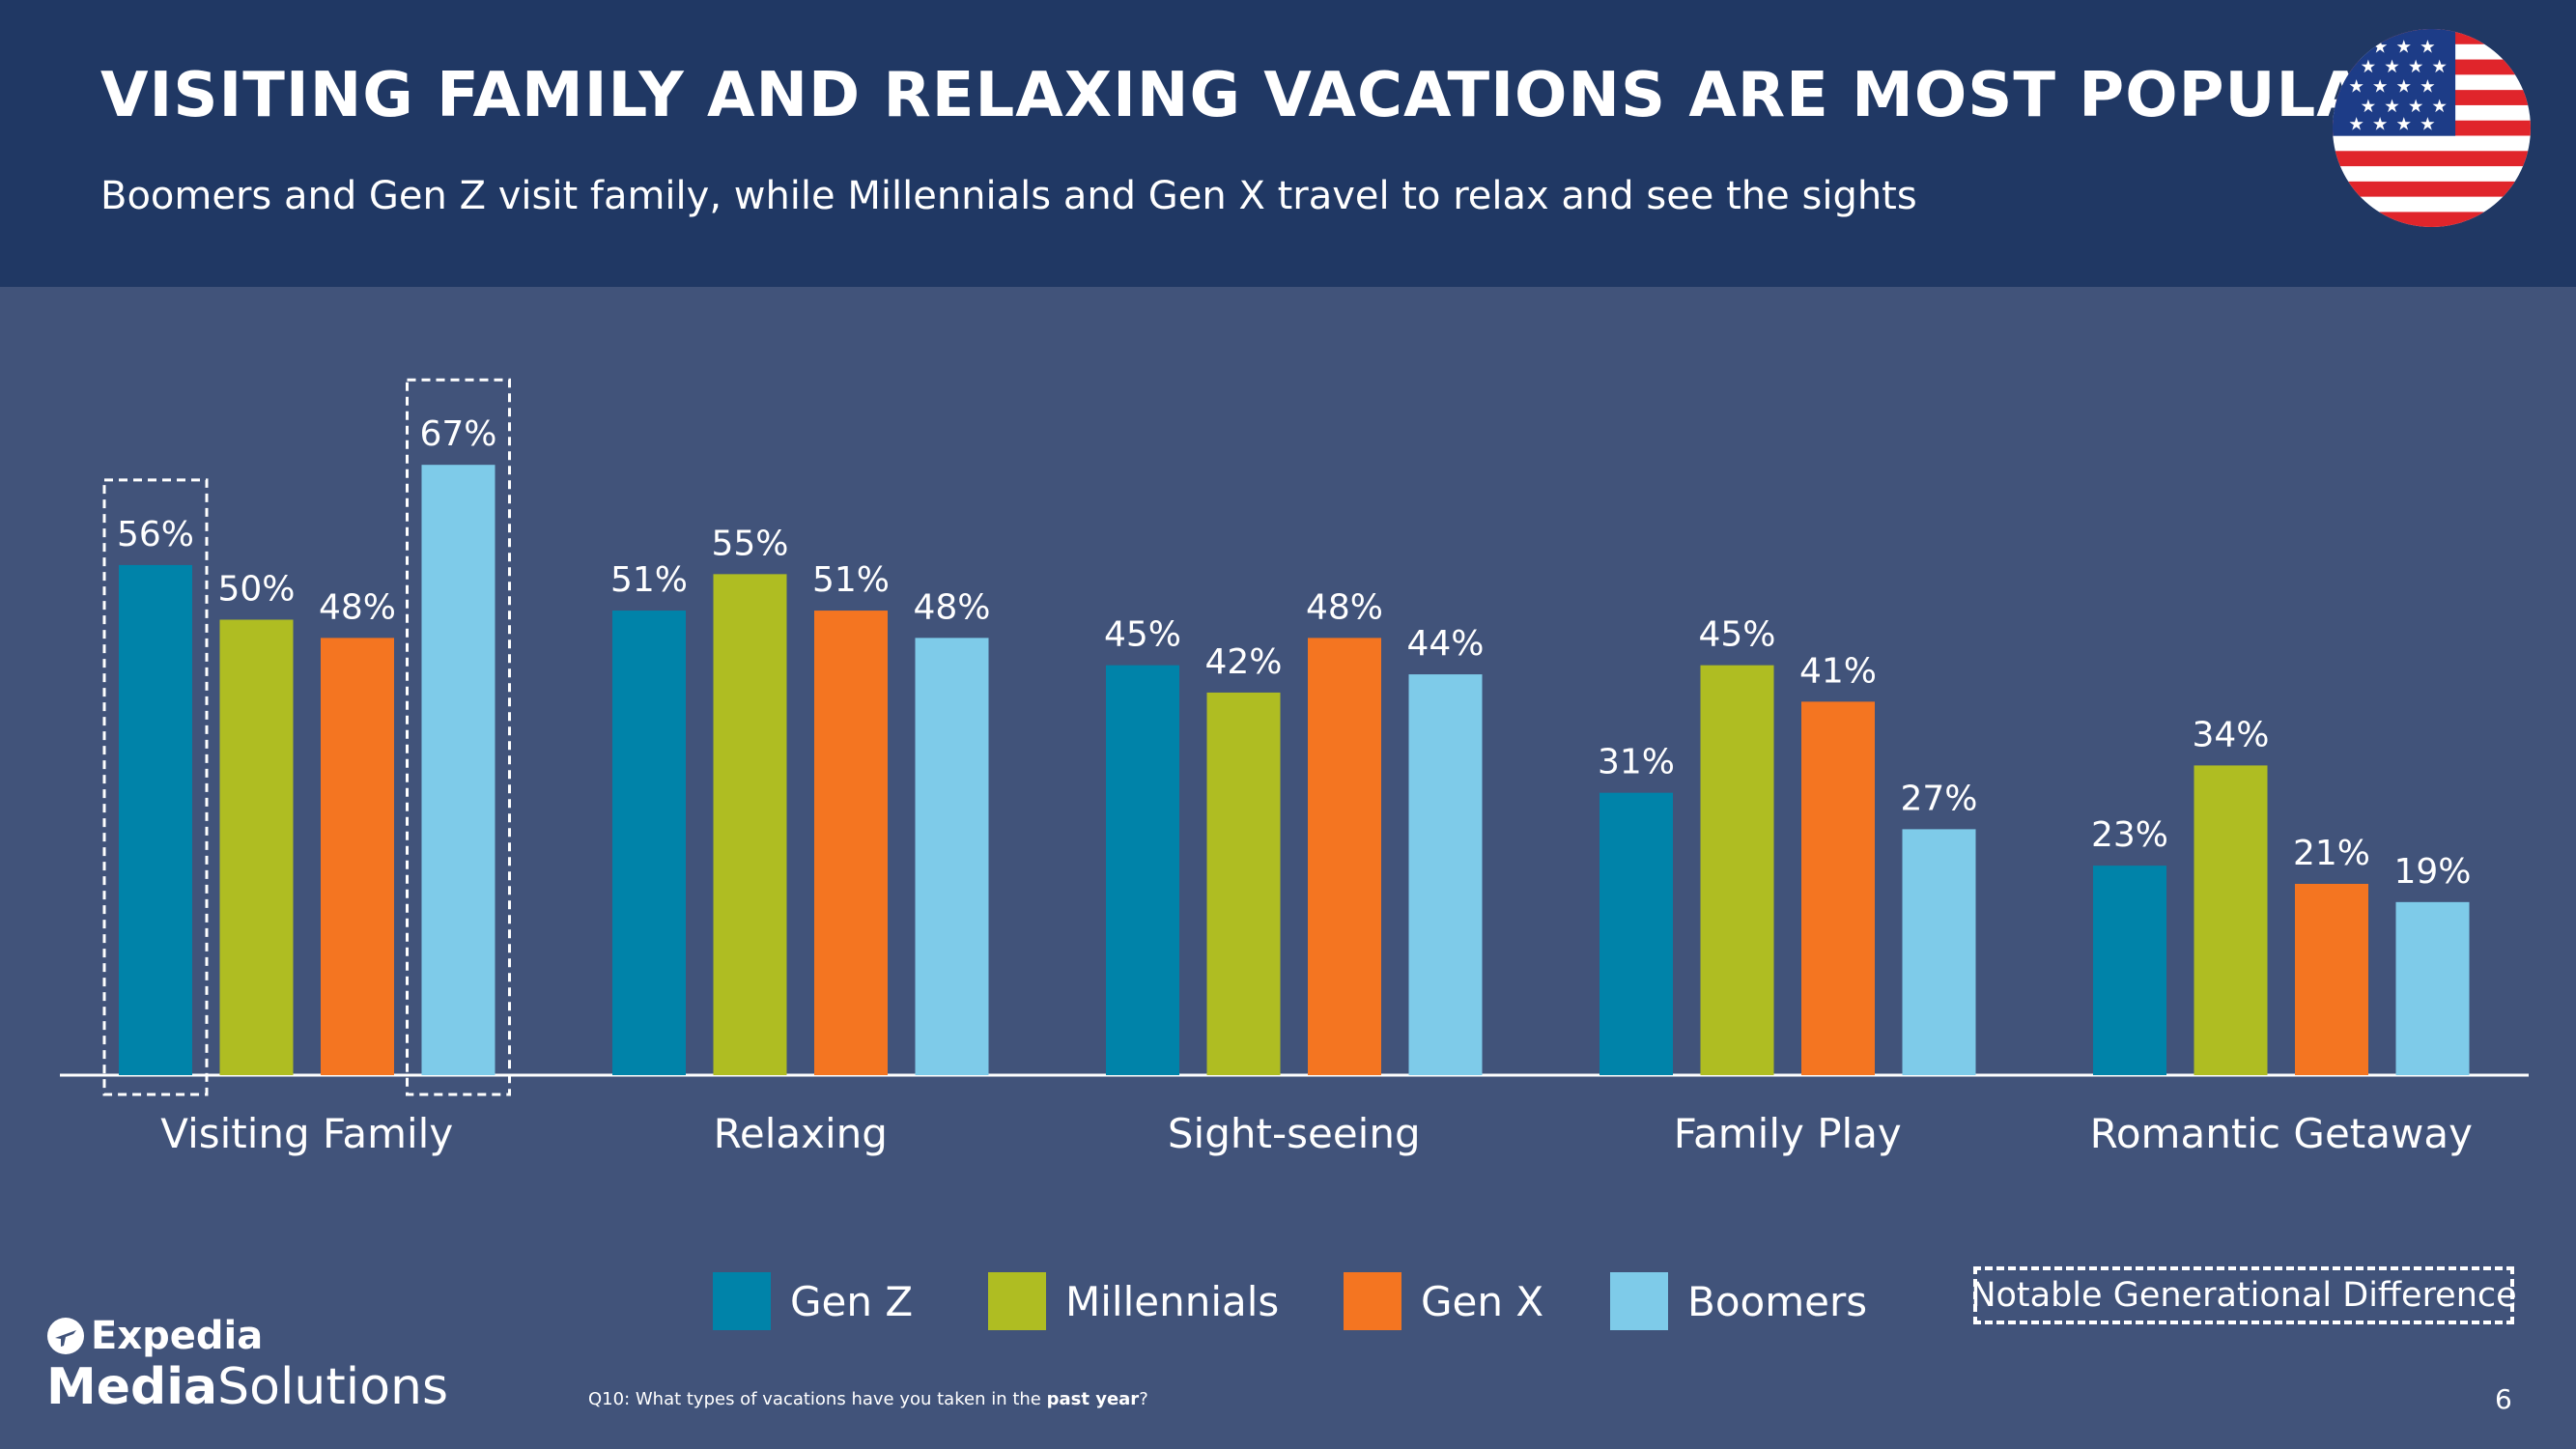 The height and width of the screenshot is (1449, 2576). I want to click on data-label: 19%, so click(2432, 872).